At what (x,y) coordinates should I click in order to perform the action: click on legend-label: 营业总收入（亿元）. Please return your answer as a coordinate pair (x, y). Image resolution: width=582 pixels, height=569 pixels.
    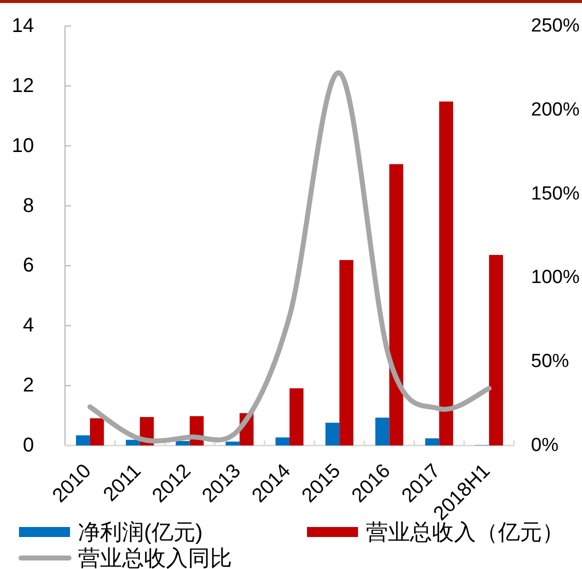
    Looking at the image, I should click on (465, 532).